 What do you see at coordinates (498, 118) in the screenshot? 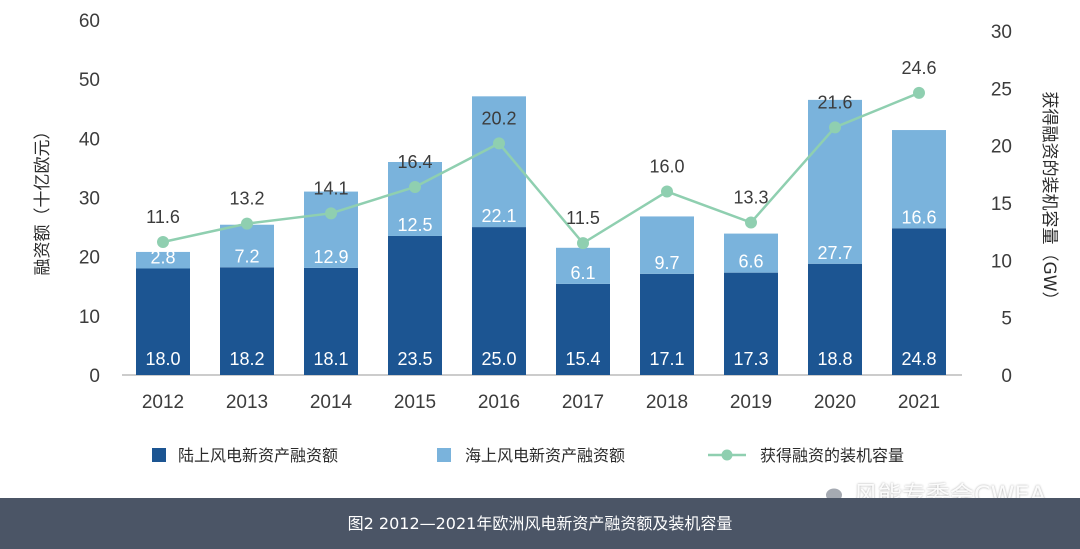
I see `capacity-value-label: 20.2` at bounding box center [498, 118].